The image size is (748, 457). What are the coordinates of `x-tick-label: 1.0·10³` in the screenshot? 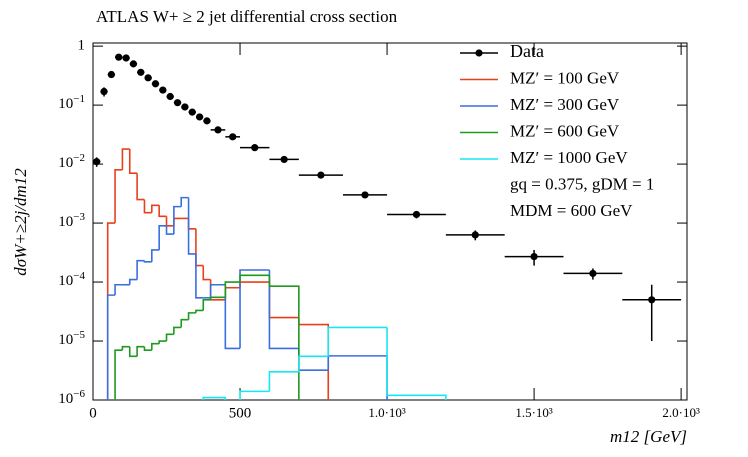 It's located at (387, 412).